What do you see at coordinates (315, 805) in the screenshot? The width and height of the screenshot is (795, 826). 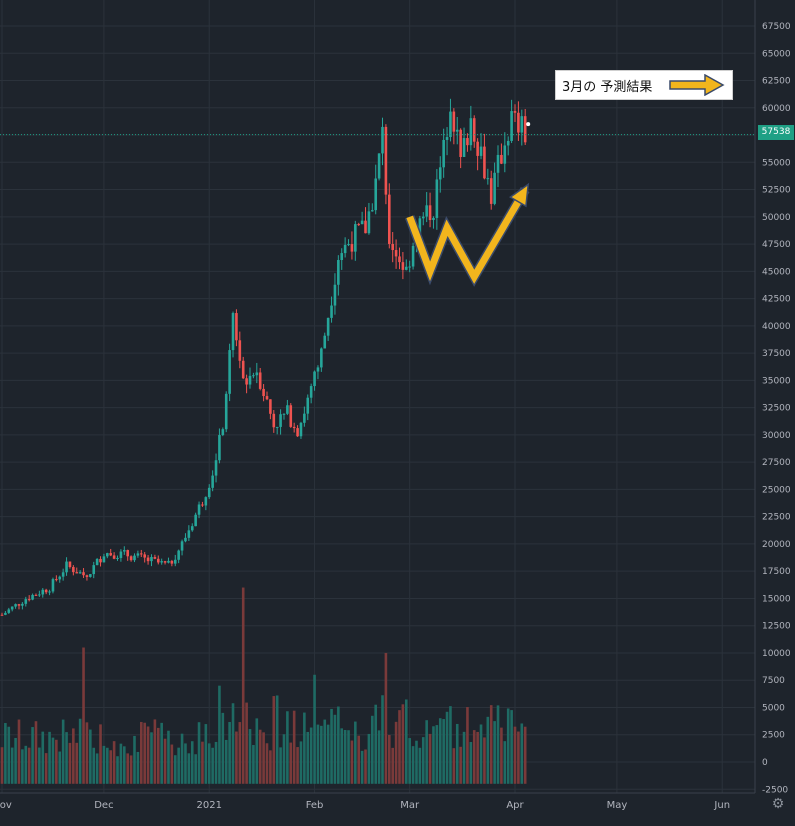 I see `x-tick-label: Feb` at bounding box center [315, 805].